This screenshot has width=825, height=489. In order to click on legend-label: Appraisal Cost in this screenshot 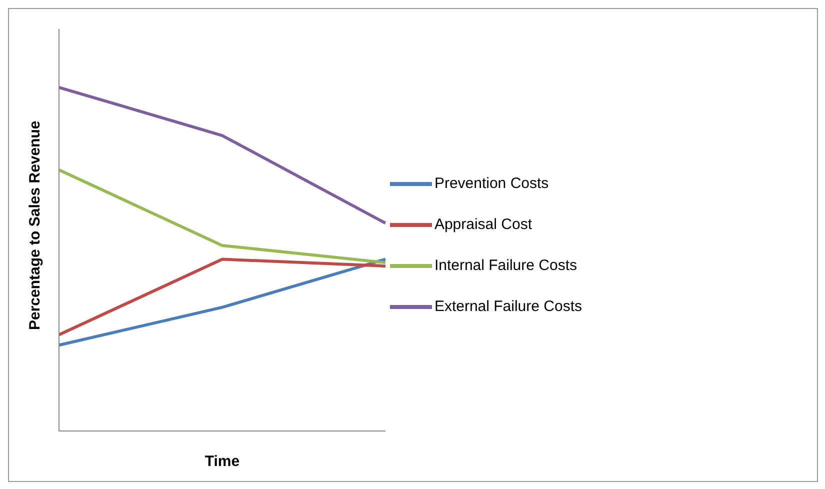, I will do `click(483, 224)`.